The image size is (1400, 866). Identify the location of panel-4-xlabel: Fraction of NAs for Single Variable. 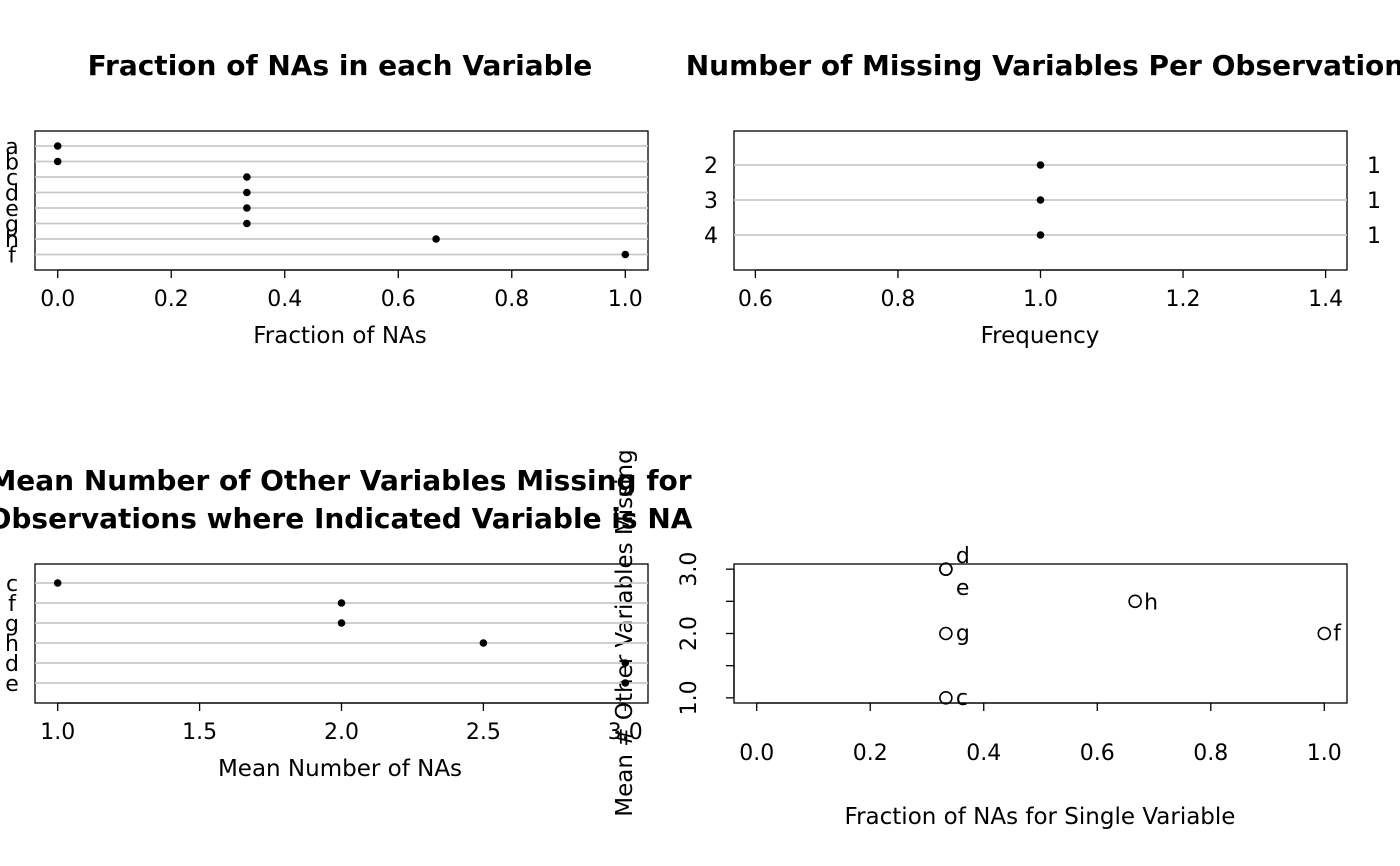
(1040, 817).